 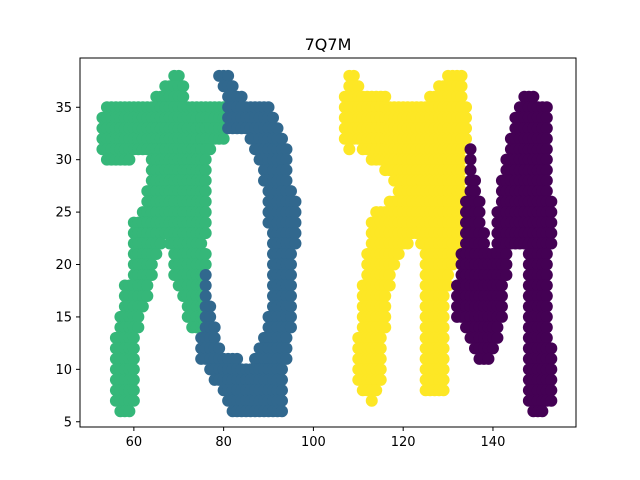 What do you see at coordinates (63, 317) in the screenshot?
I see `y-tick-label: 15` at bounding box center [63, 317].